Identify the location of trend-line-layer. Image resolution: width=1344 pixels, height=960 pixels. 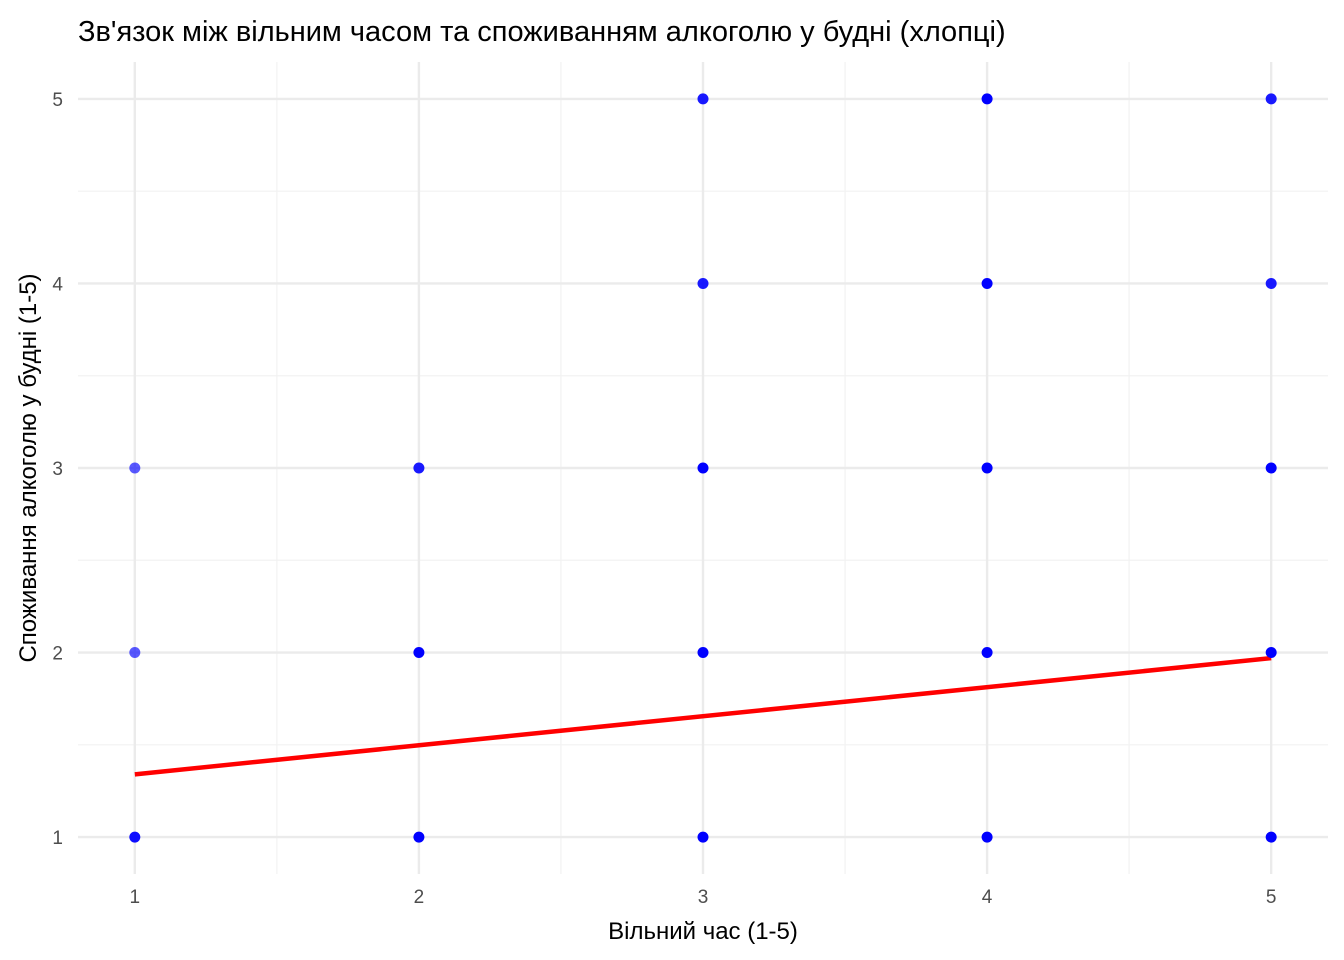
(703, 716).